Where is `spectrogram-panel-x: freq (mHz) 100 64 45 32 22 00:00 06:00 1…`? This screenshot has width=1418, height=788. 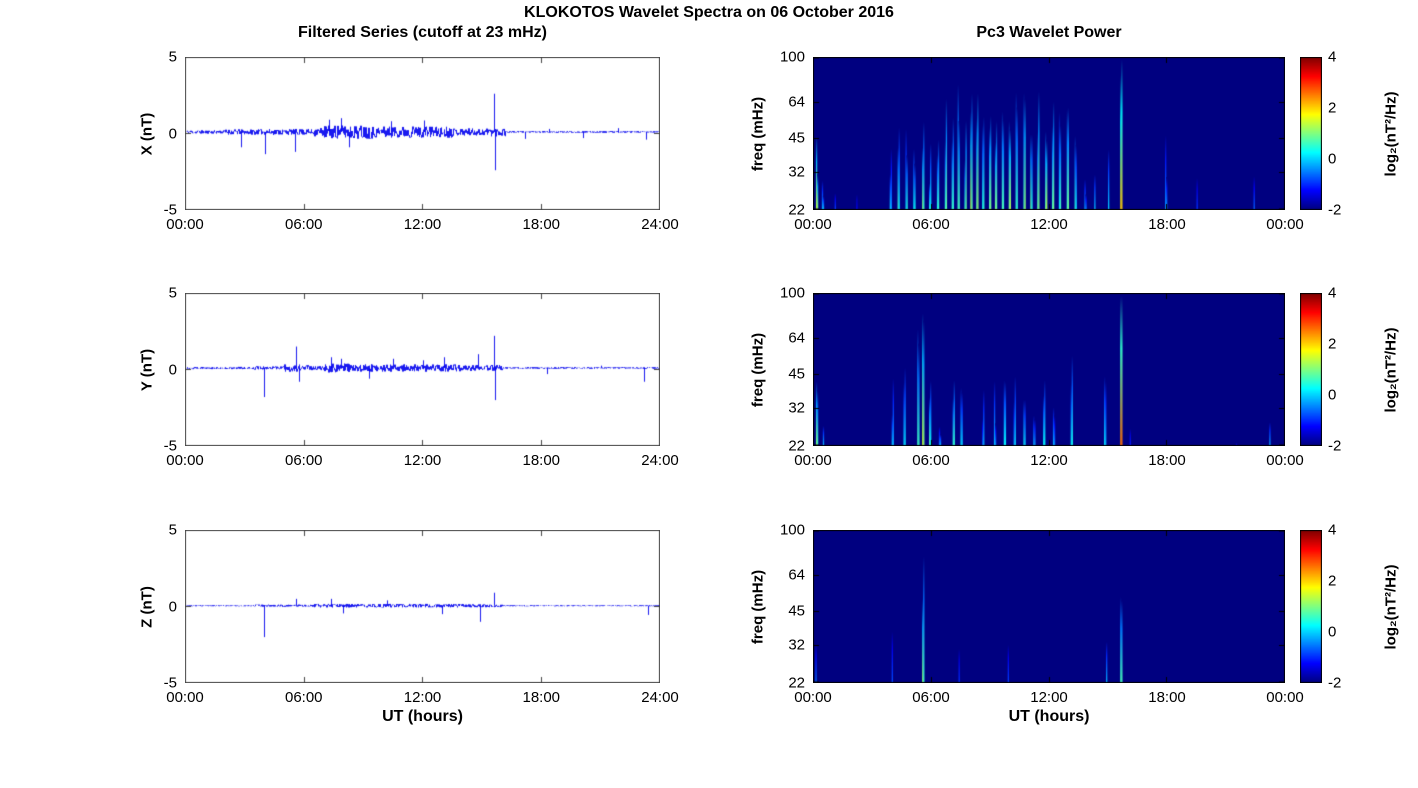
spectrogram-panel-x: freq (mHz) 100 64 45 32 22 00:00 06:00 1… is located at coordinates (1027, 141).